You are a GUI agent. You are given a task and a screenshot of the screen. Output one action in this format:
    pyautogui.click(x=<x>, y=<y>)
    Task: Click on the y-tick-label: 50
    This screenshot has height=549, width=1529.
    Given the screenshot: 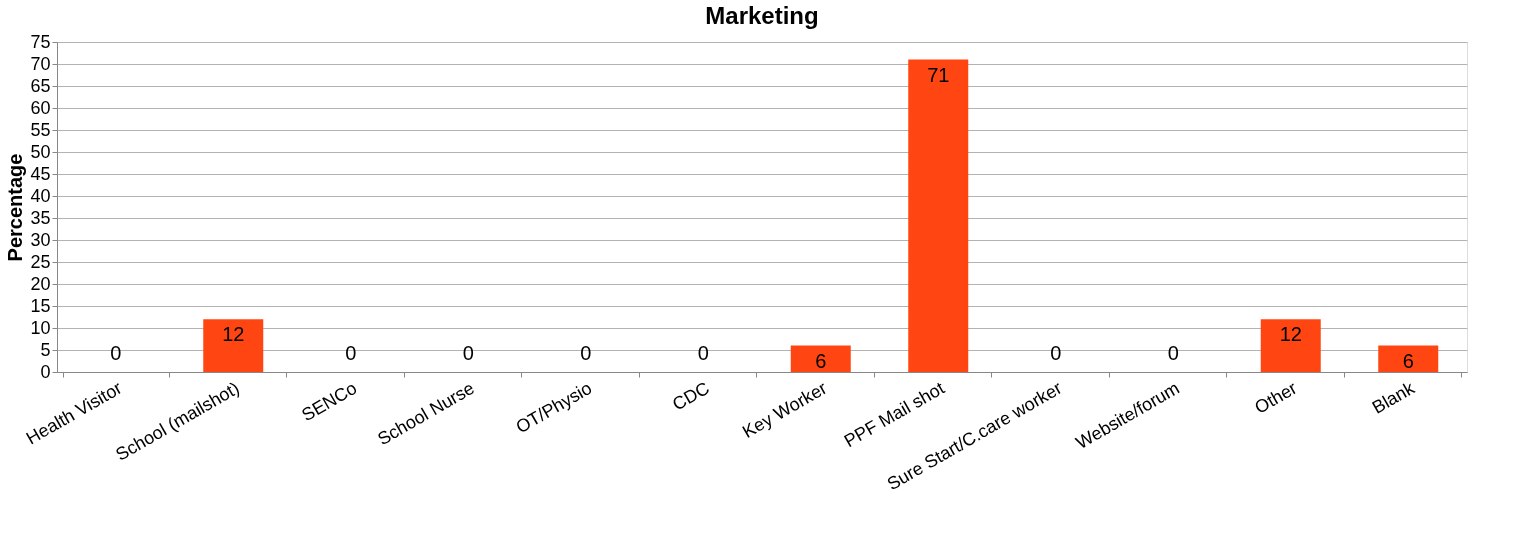 What is the action you would take?
    pyautogui.click(x=40, y=151)
    